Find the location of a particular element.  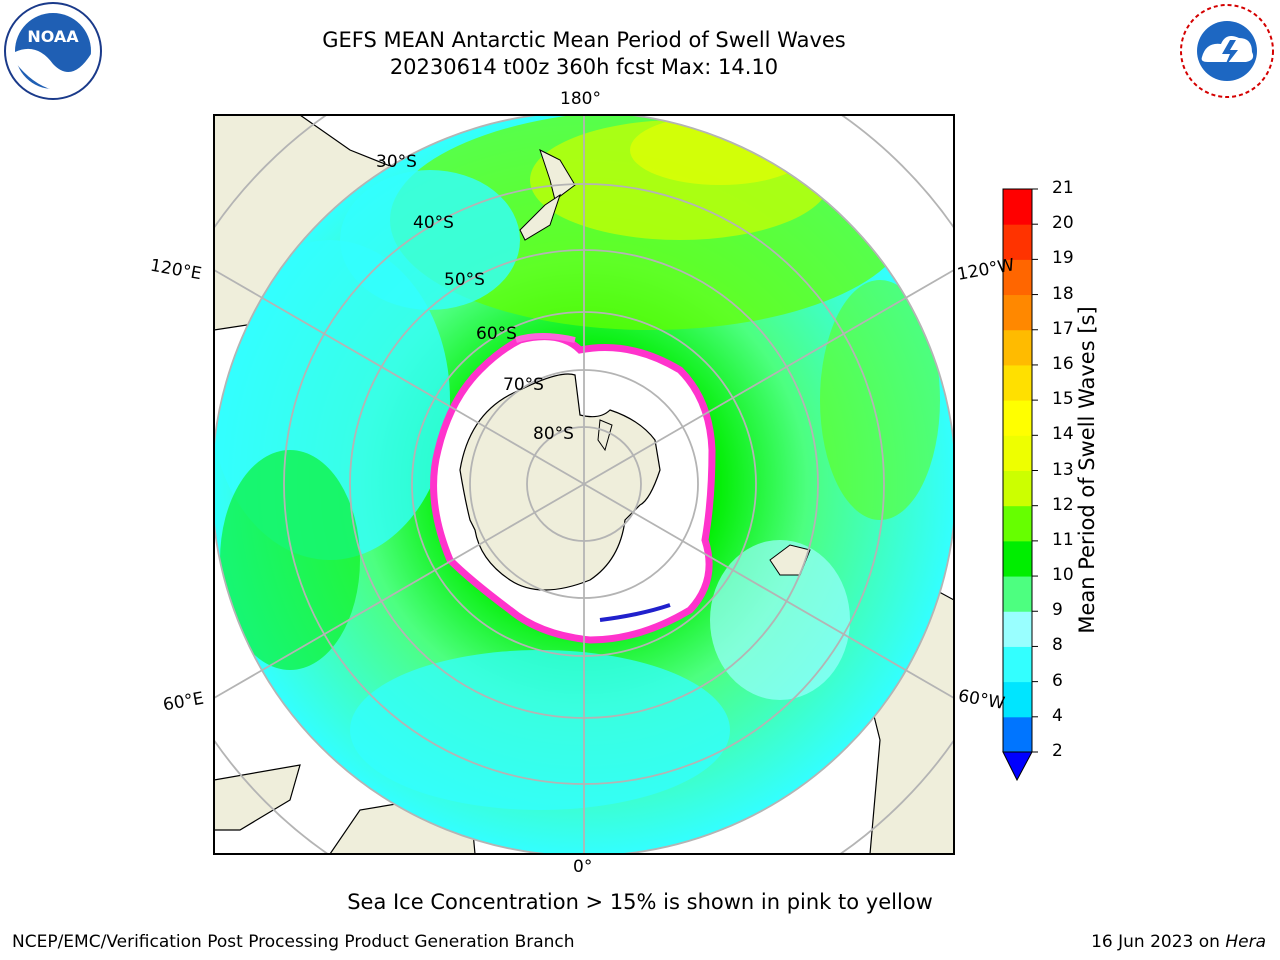

colorbar-tick-label: 15 is located at coordinates (1063, 399).